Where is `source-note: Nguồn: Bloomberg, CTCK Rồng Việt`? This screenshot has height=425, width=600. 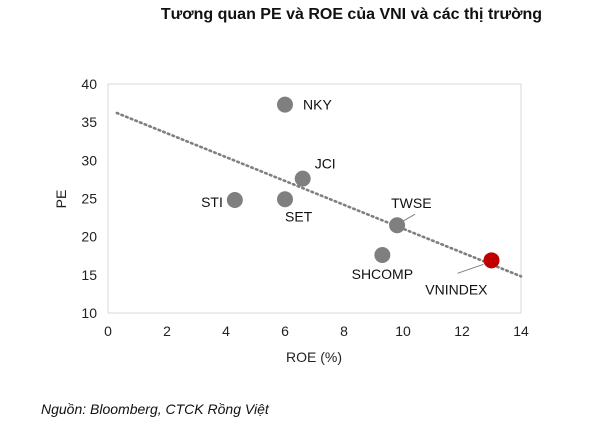 source-note: Nguồn: Bloomberg, CTCK Rồng Việt is located at coordinates (155, 409).